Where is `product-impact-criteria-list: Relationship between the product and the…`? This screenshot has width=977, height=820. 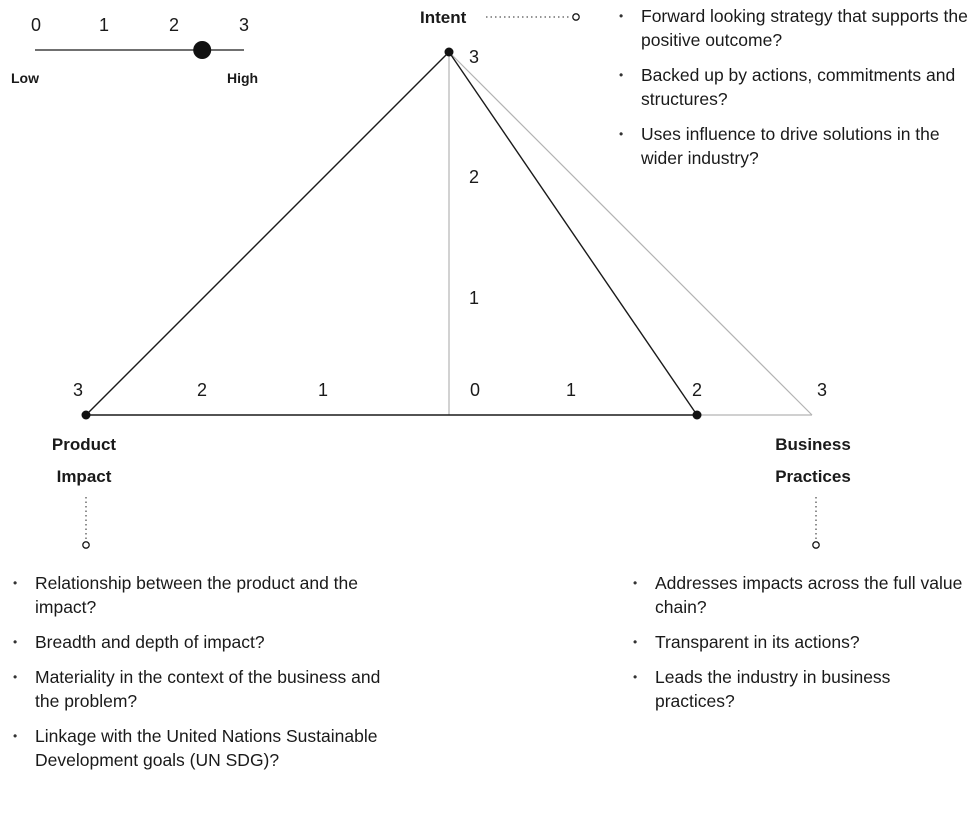
product-impact-criteria-list: Relationship between the product and the… is located at coordinates (201, 677).